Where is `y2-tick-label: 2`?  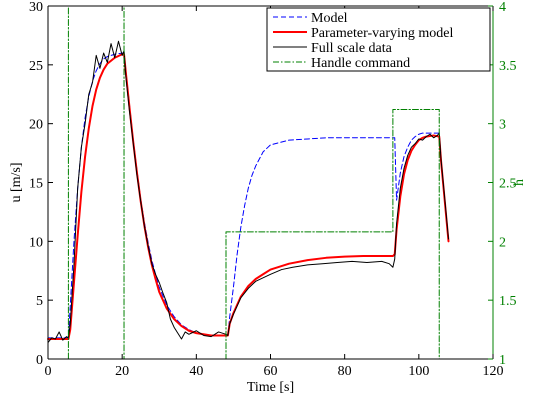 y2-tick-label: 2 is located at coordinates (502, 242).